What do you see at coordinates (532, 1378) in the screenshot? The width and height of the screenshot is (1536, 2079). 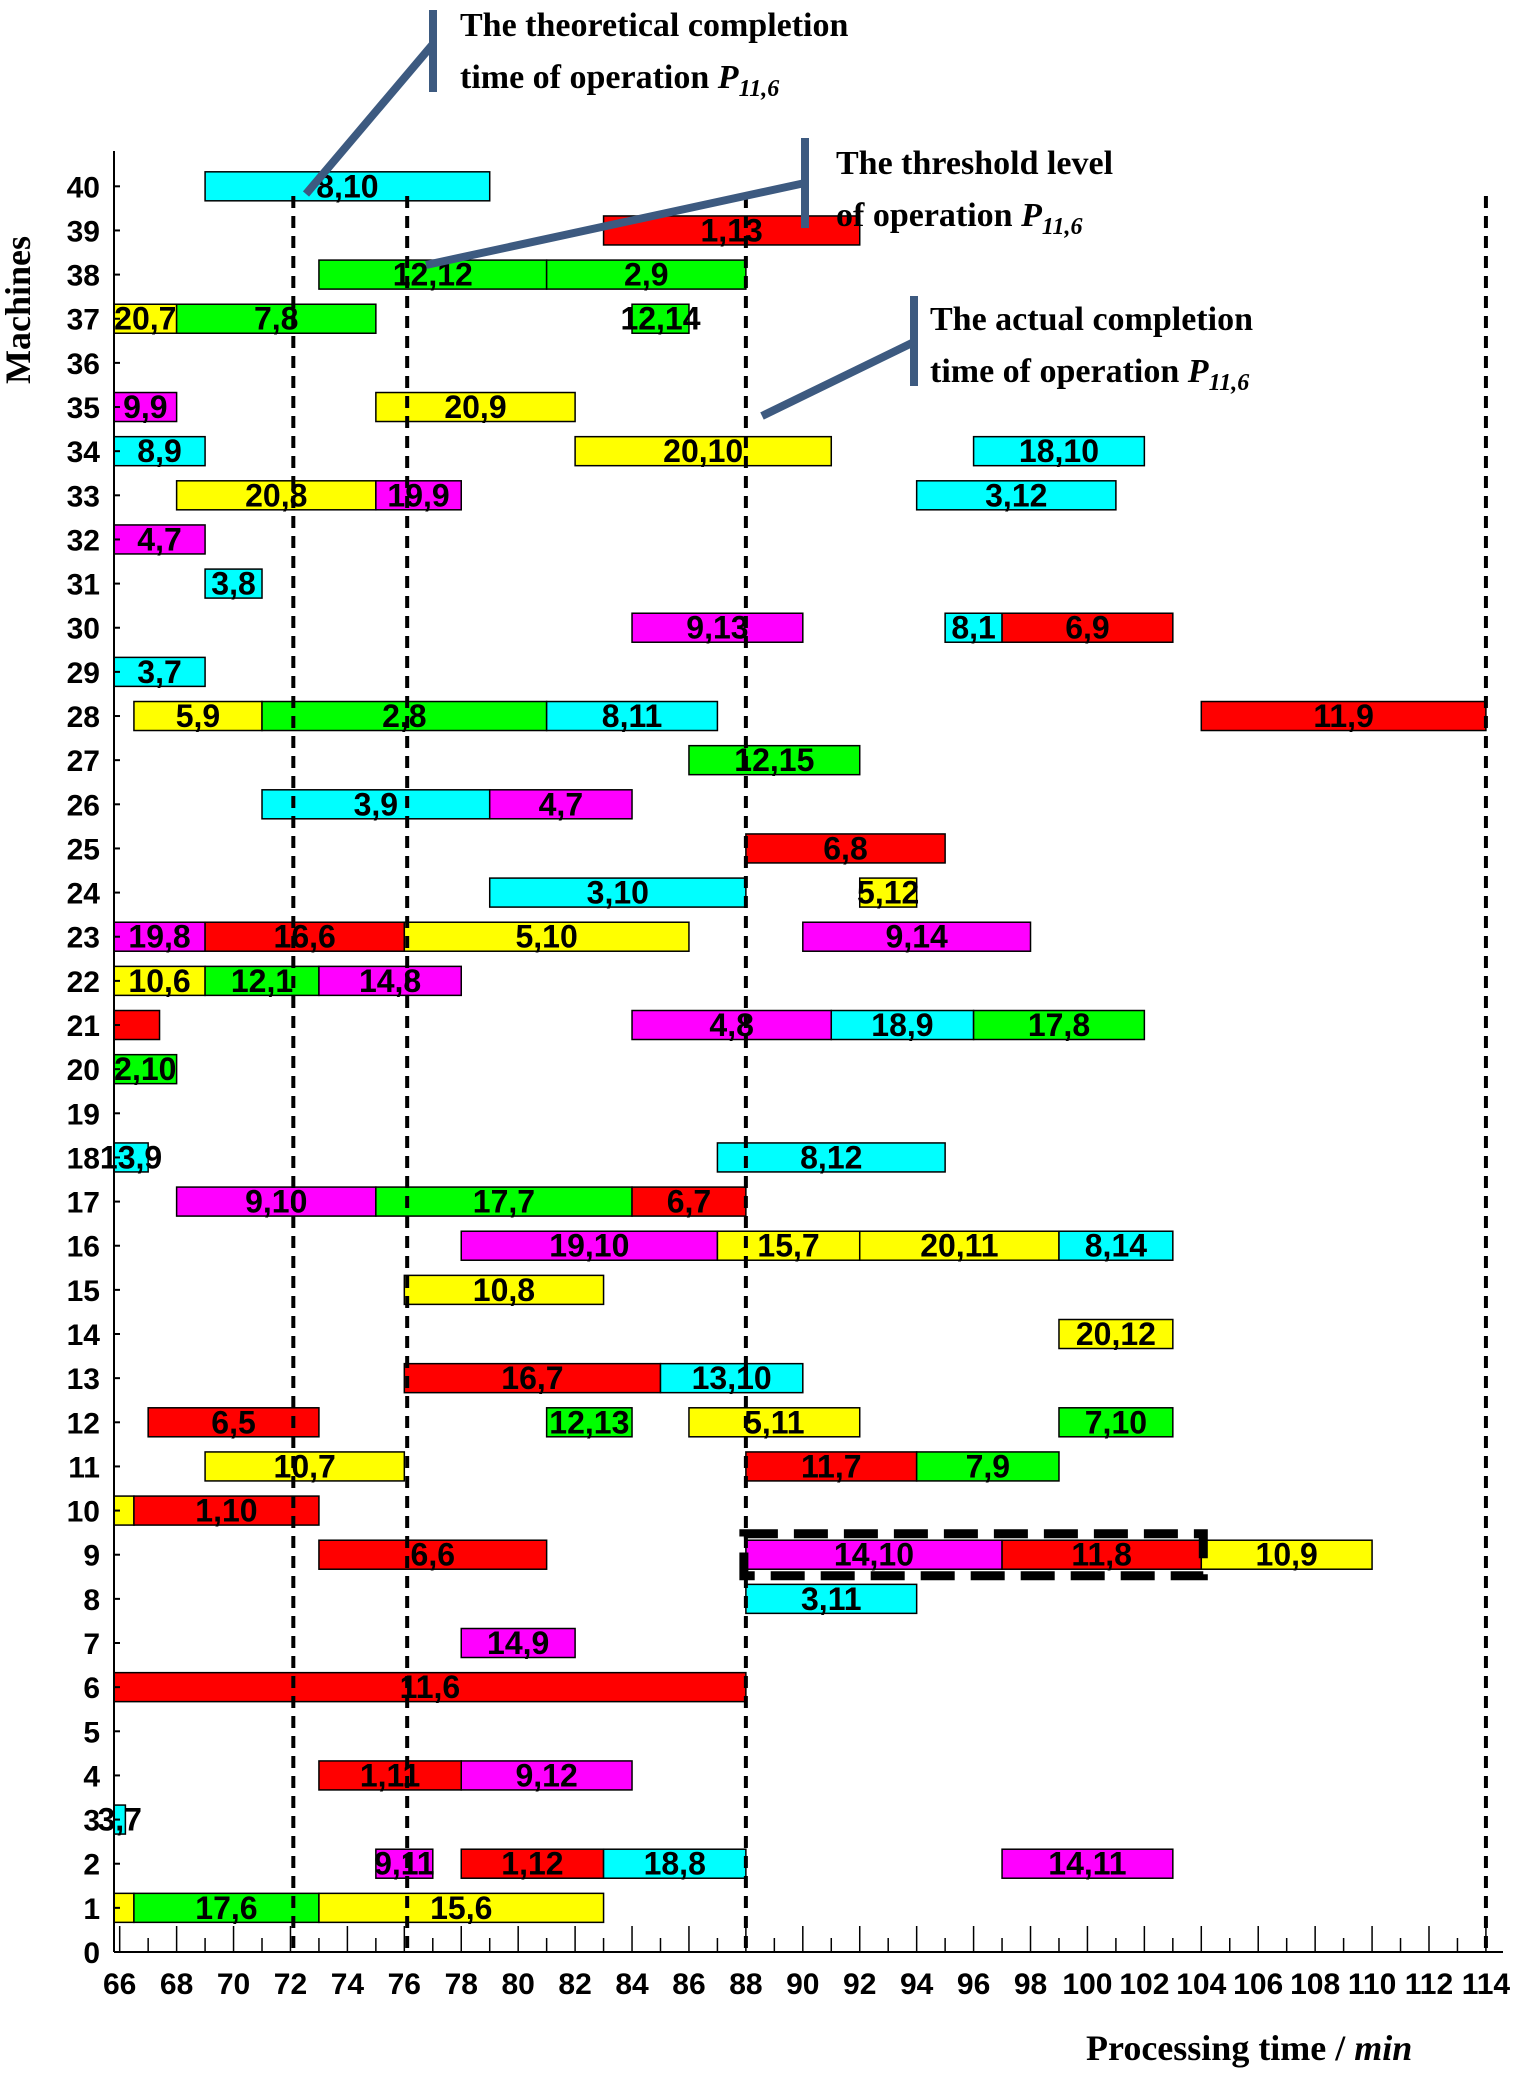 I see `bar-label-m13-54: 16,7` at bounding box center [532, 1378].